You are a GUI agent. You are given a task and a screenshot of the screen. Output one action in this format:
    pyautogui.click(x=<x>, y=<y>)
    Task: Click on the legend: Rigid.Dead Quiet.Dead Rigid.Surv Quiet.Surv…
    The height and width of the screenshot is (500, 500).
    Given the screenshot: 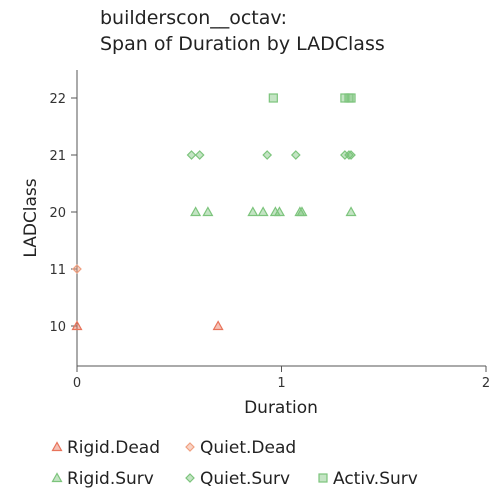 What is the action you would take?
    pyautogui.click(x=234, y=463)
    